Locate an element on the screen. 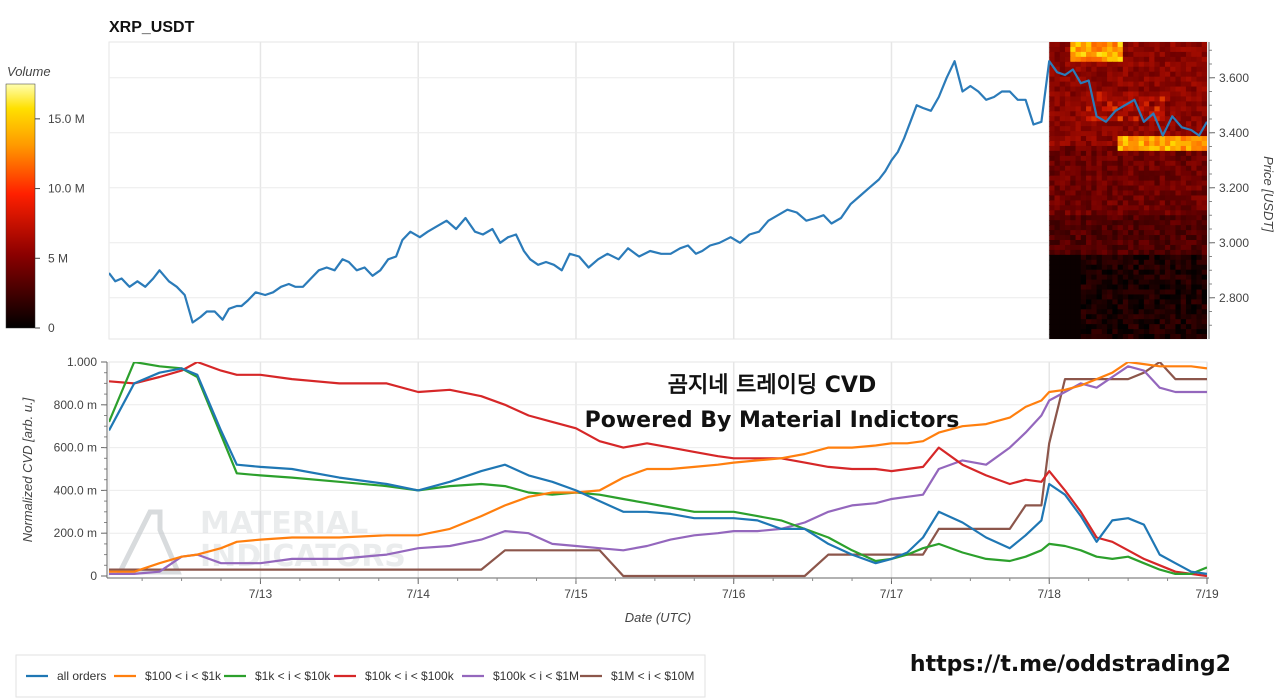  colorbar is located at coordinates (20, 206).